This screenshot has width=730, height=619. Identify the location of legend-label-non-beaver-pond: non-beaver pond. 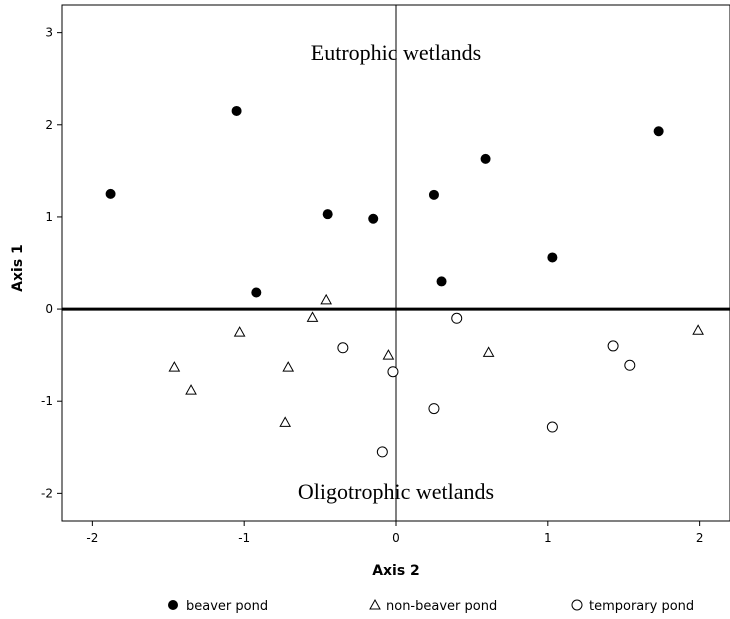
(441, 606).